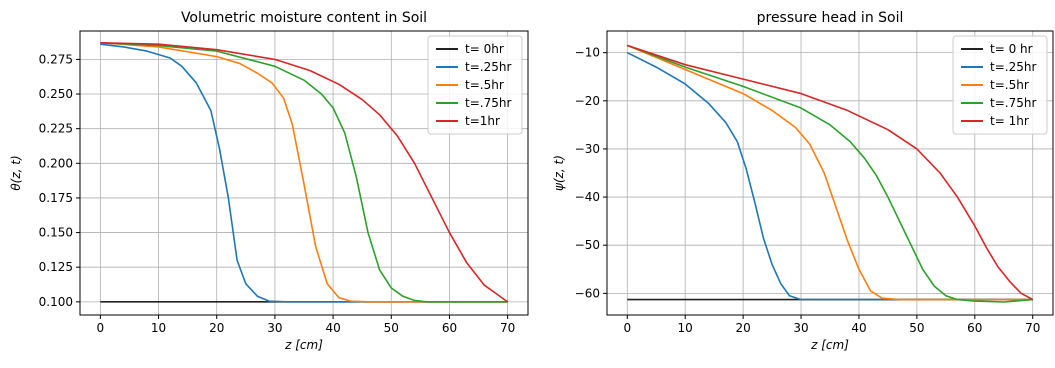 The width and height of the screenshot is (1055, 368). I want to click on y-tick-label: −50, so click(587, 245).